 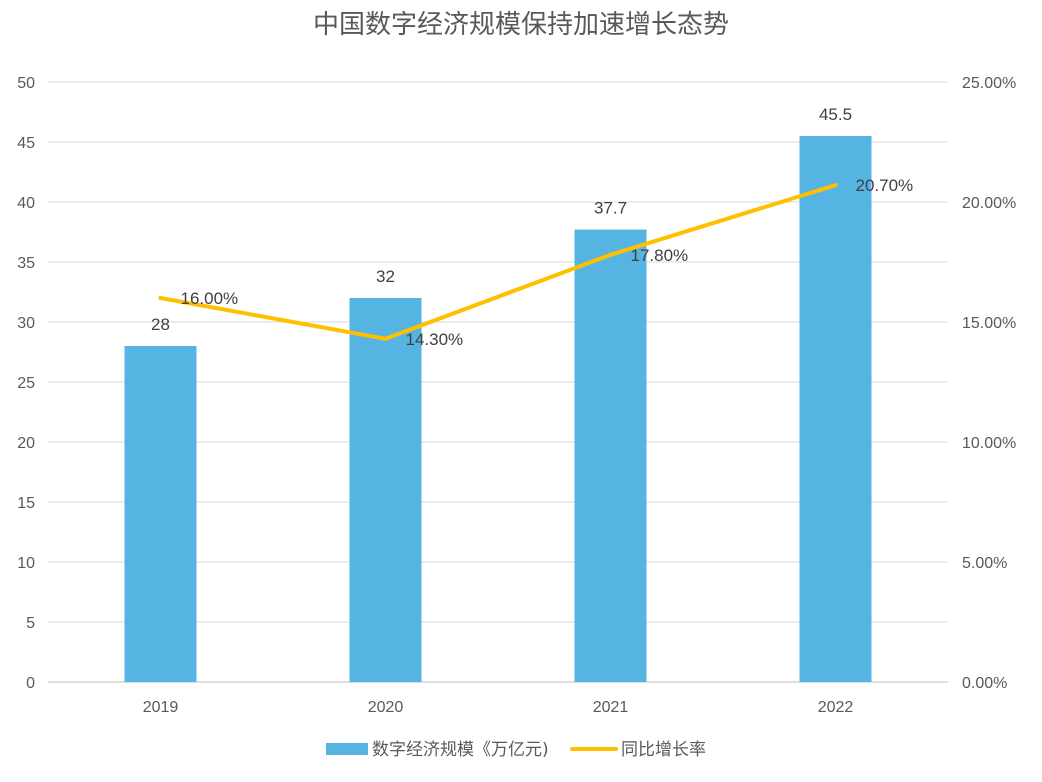 I want to click on x-tick-label: 2019, so click(x=161, y=707).